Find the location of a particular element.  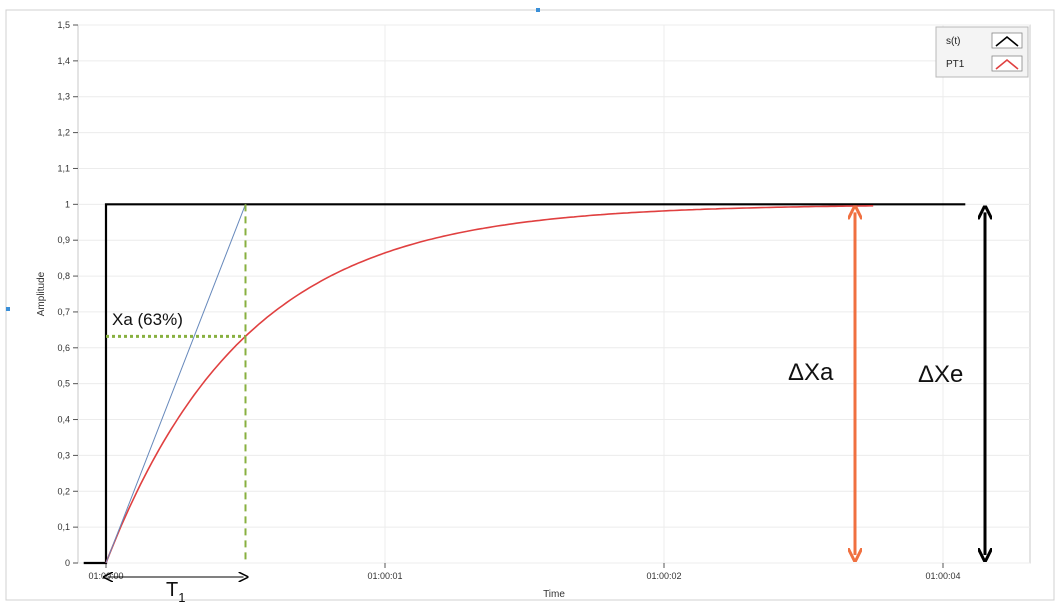

legend-glyph-st is located at coordinates (1007, 41).